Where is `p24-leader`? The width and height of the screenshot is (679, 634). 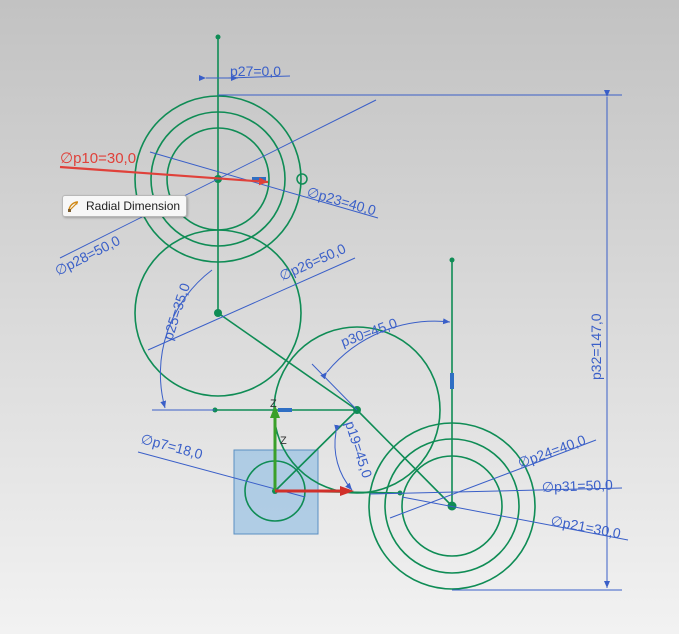 p24-leader is located at coordinates (493, 479).